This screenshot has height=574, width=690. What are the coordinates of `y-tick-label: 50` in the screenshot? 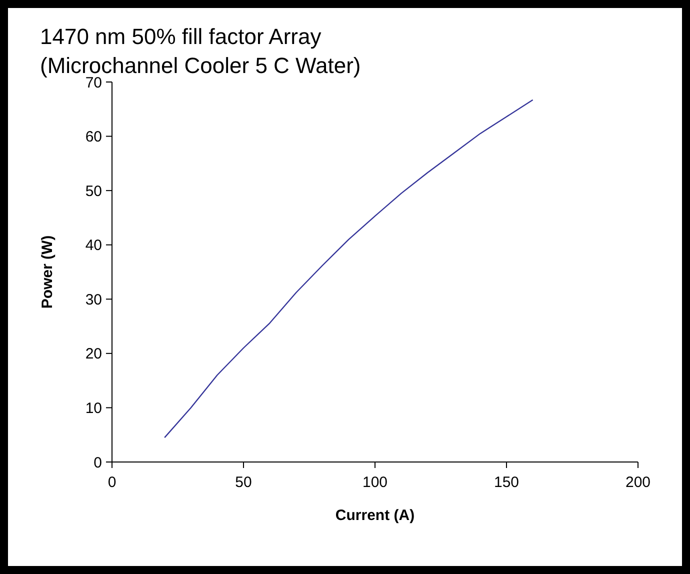 It's located at (93, 191).